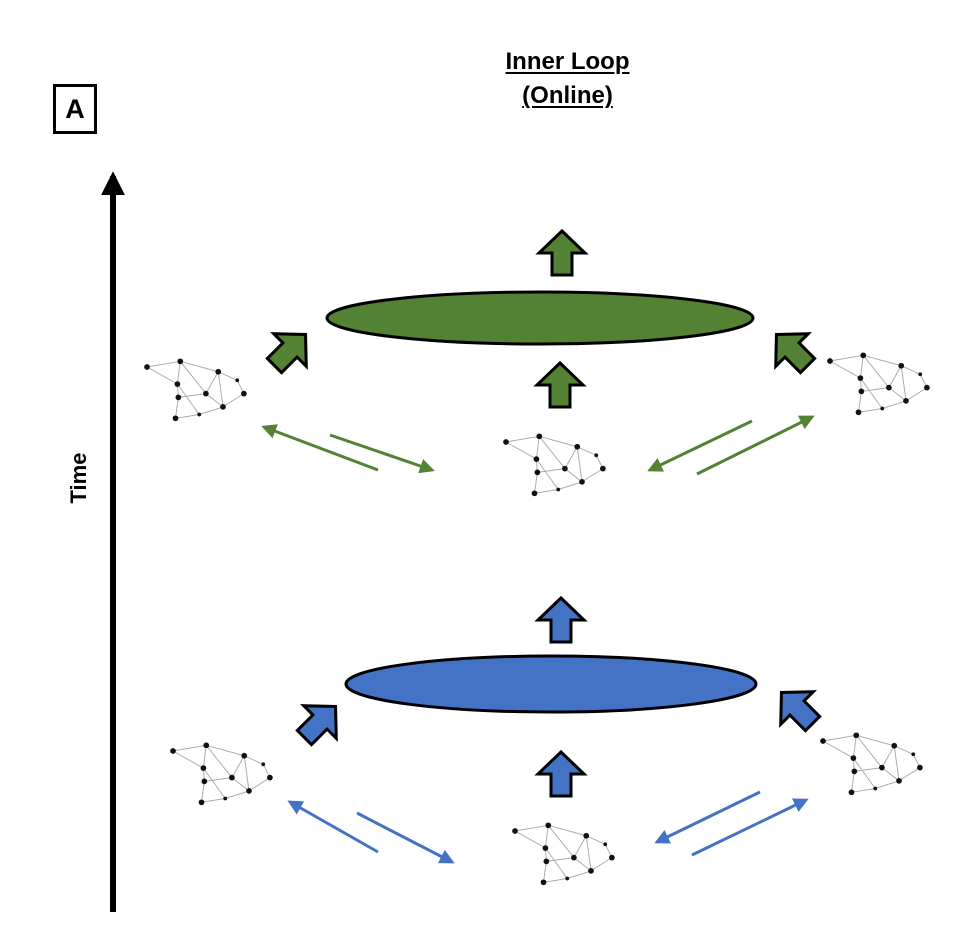  What do you see at coordinates (792, 350) in the screenshot?
I see `green-right-diagonal-arrow` at bounding box center [792, 350].